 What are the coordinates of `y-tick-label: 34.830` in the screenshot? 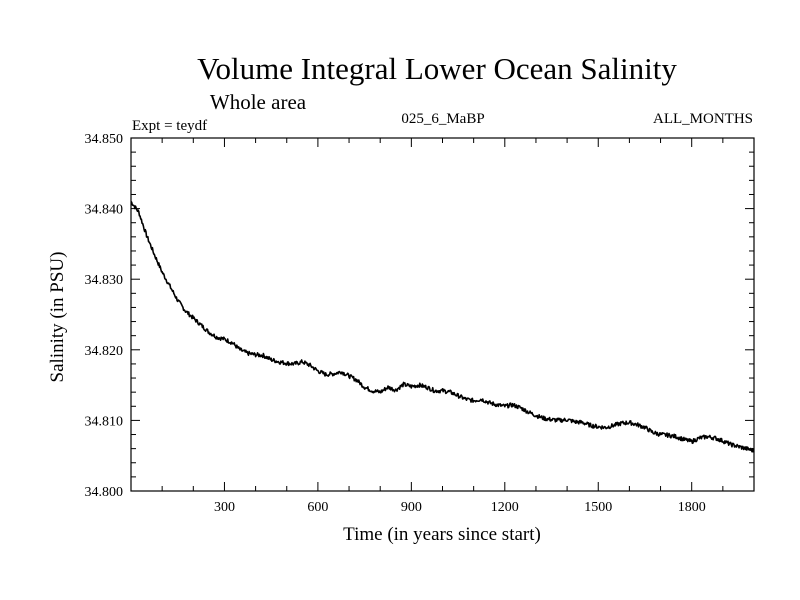 It's located at (104, 280).